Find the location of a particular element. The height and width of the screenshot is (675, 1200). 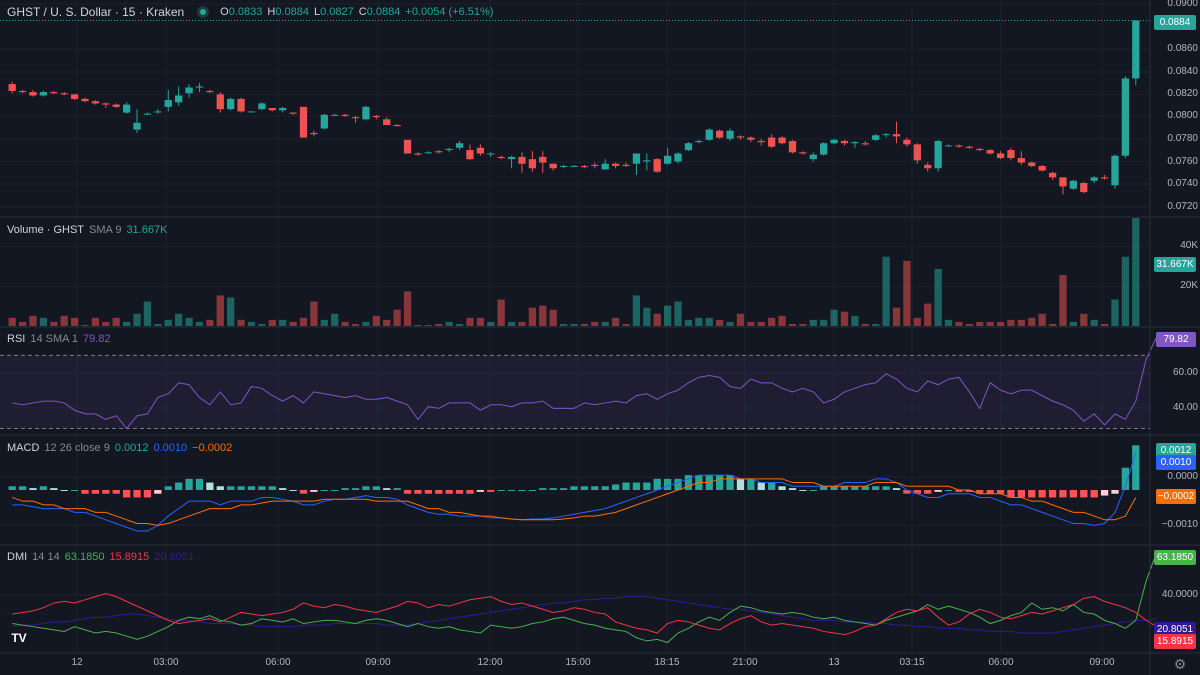

volume-sma-value: 31.667K is located at coordinates (147, 230).